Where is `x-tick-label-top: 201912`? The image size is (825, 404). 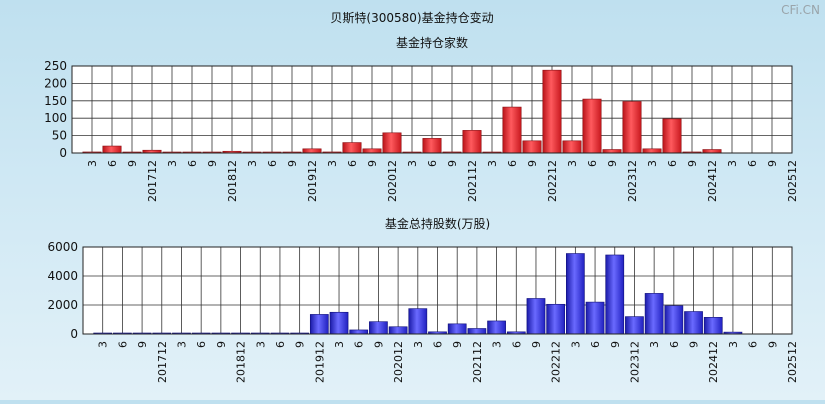 x-tick-label-top: 201912 is located at coordinates (312, 181).